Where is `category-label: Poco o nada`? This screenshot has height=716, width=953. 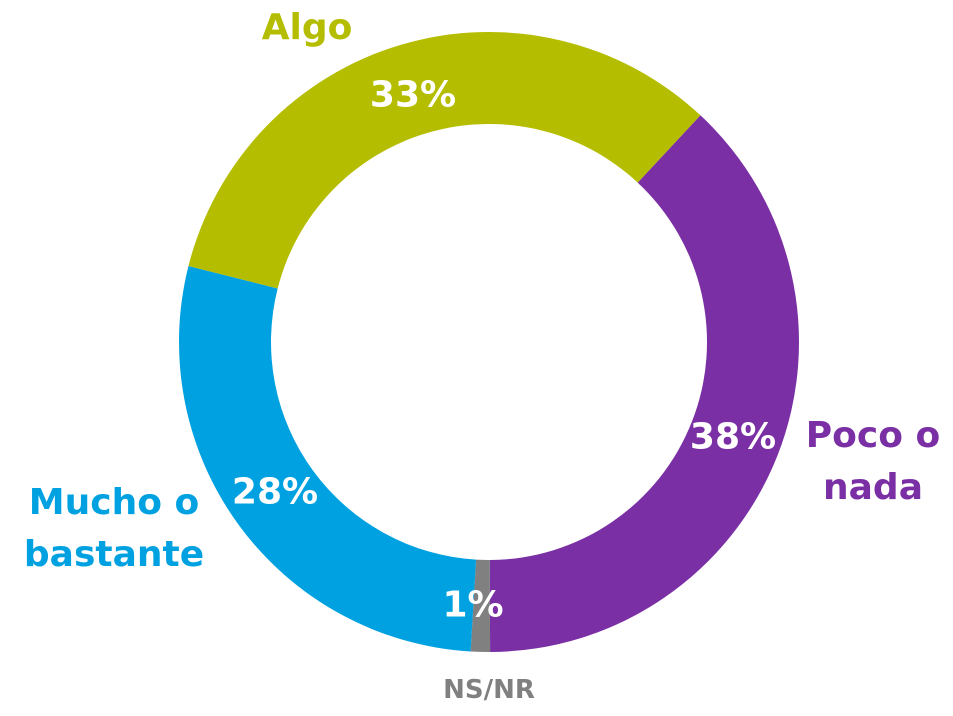 category-label: Poco o nada is located at coordinates (873, 461).